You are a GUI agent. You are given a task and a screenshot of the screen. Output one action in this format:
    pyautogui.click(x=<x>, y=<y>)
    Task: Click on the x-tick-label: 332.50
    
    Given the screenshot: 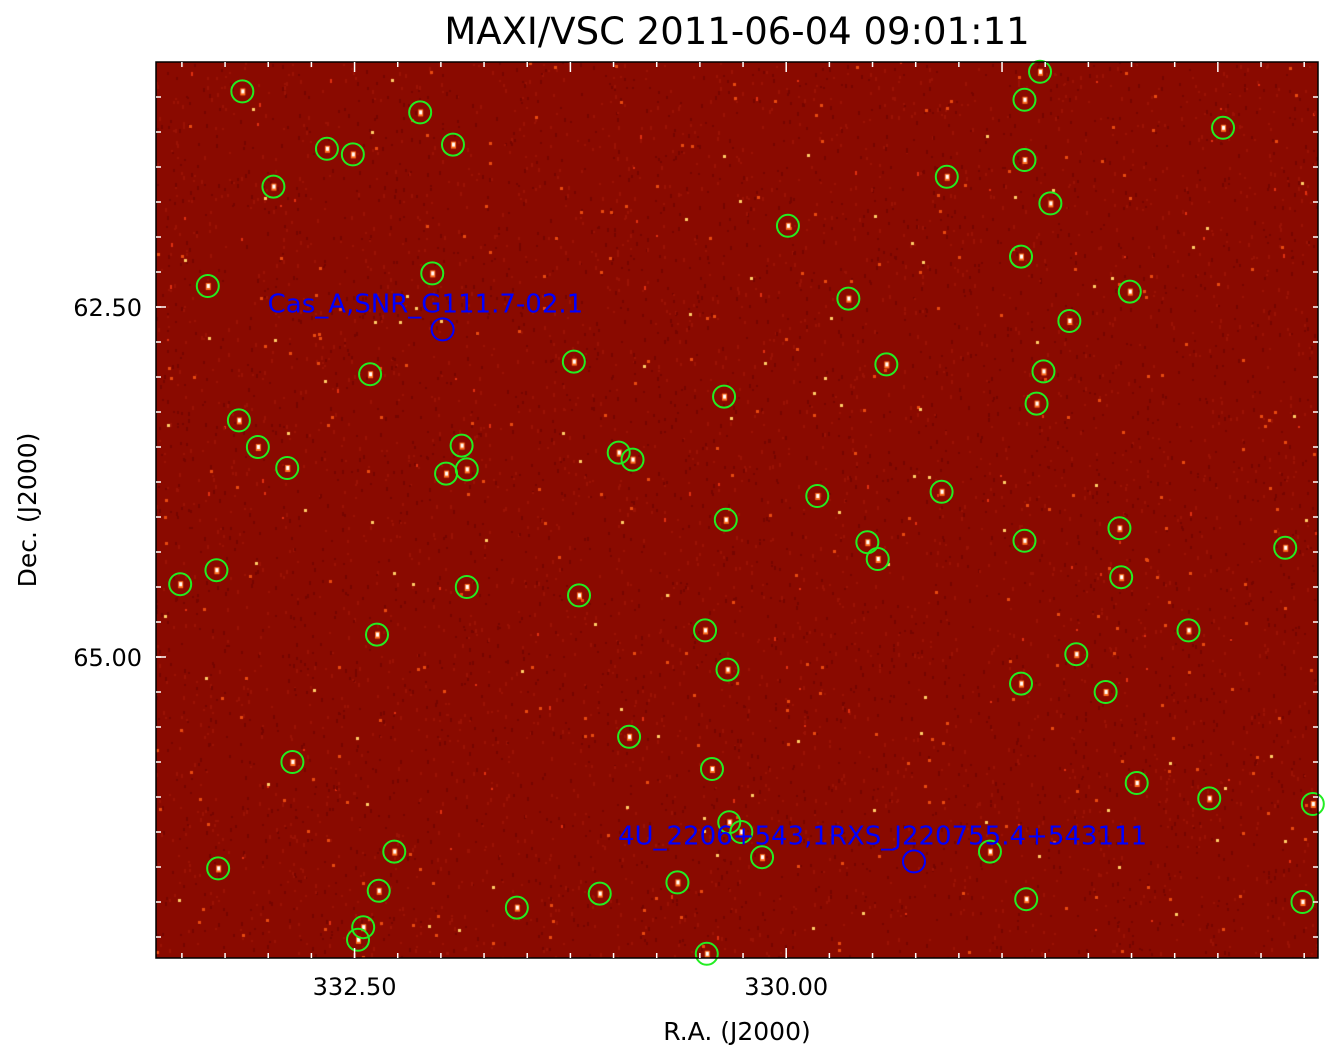 What is the action you would take?
    pyautogui.click(x=355, y=987)
    